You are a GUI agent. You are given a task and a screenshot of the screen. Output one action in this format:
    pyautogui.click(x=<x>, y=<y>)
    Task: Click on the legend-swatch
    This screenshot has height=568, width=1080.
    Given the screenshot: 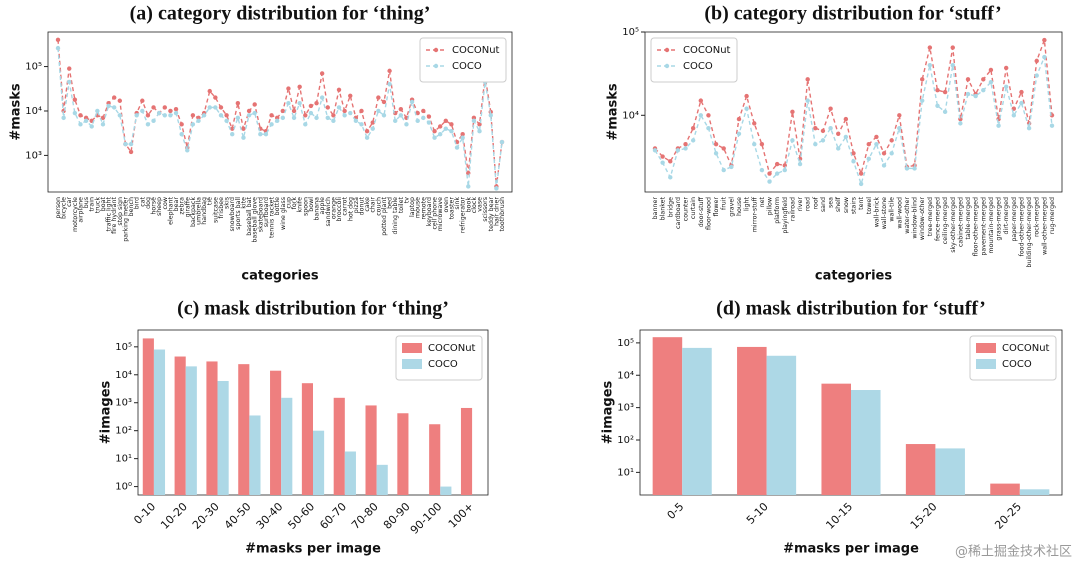 What is the action you would take?
    pyautogui.click(x=412, y=364)
    